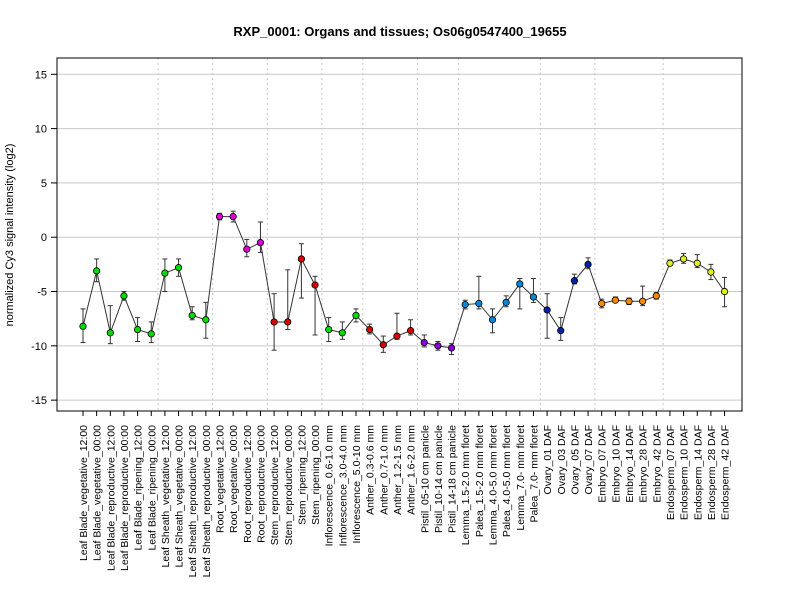  What do you see at coordinates (425, 479) in the screenshot?
I see `x-tick-label: Pistil_05-10 cm panicle` at bounding box center [425, 479].